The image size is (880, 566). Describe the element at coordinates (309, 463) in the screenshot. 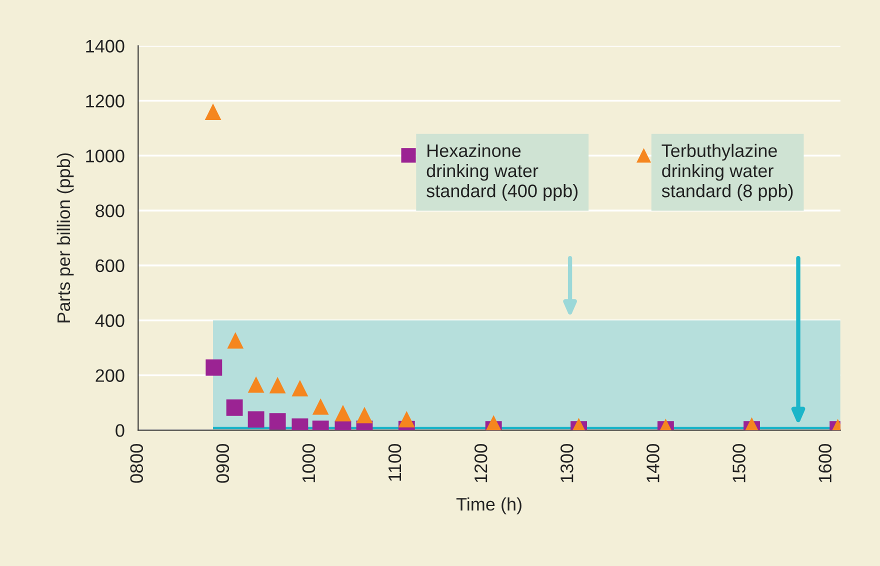

I see `x-tick-label: 1000` at that location.